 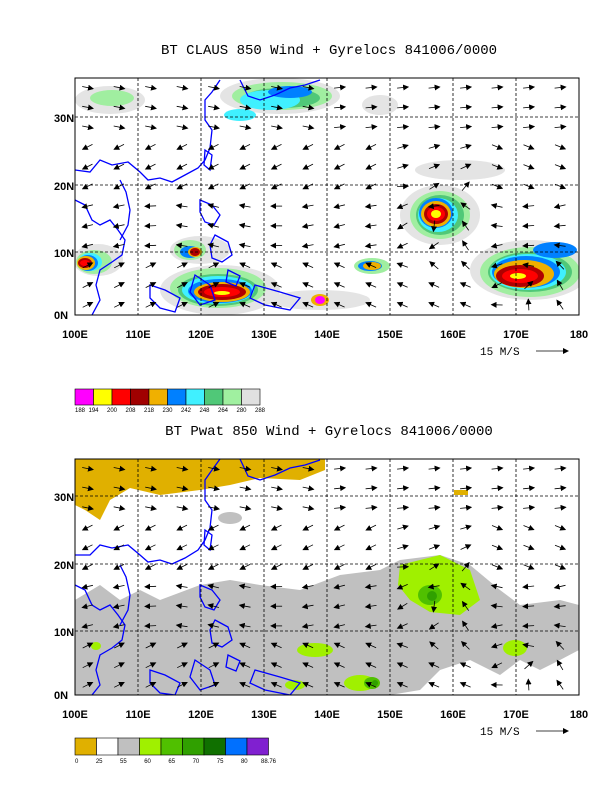 I want to click on chart-2-colorbar-label: 88.76, so click(x=269, y=762).